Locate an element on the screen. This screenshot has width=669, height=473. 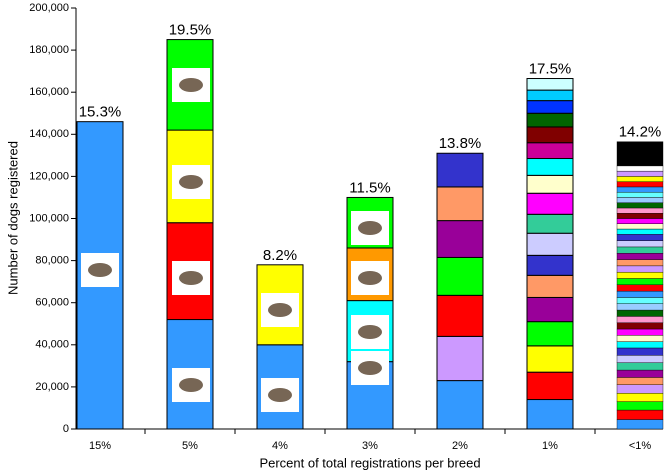
x-tick-label: <1% is located at coordinates (640, 446).